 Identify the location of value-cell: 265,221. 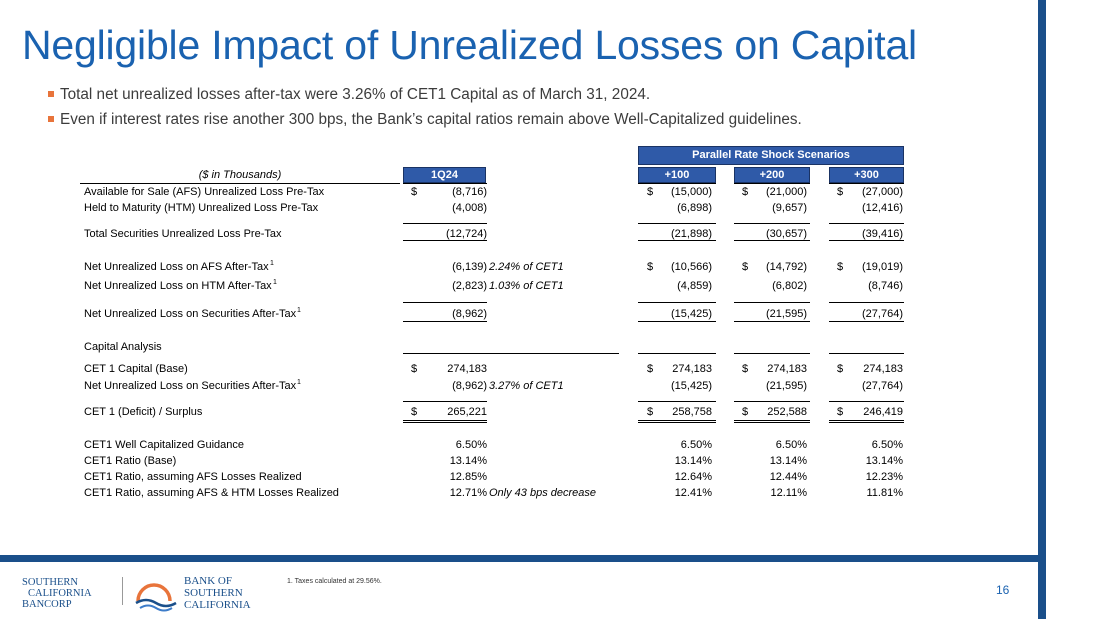
(467, 412).